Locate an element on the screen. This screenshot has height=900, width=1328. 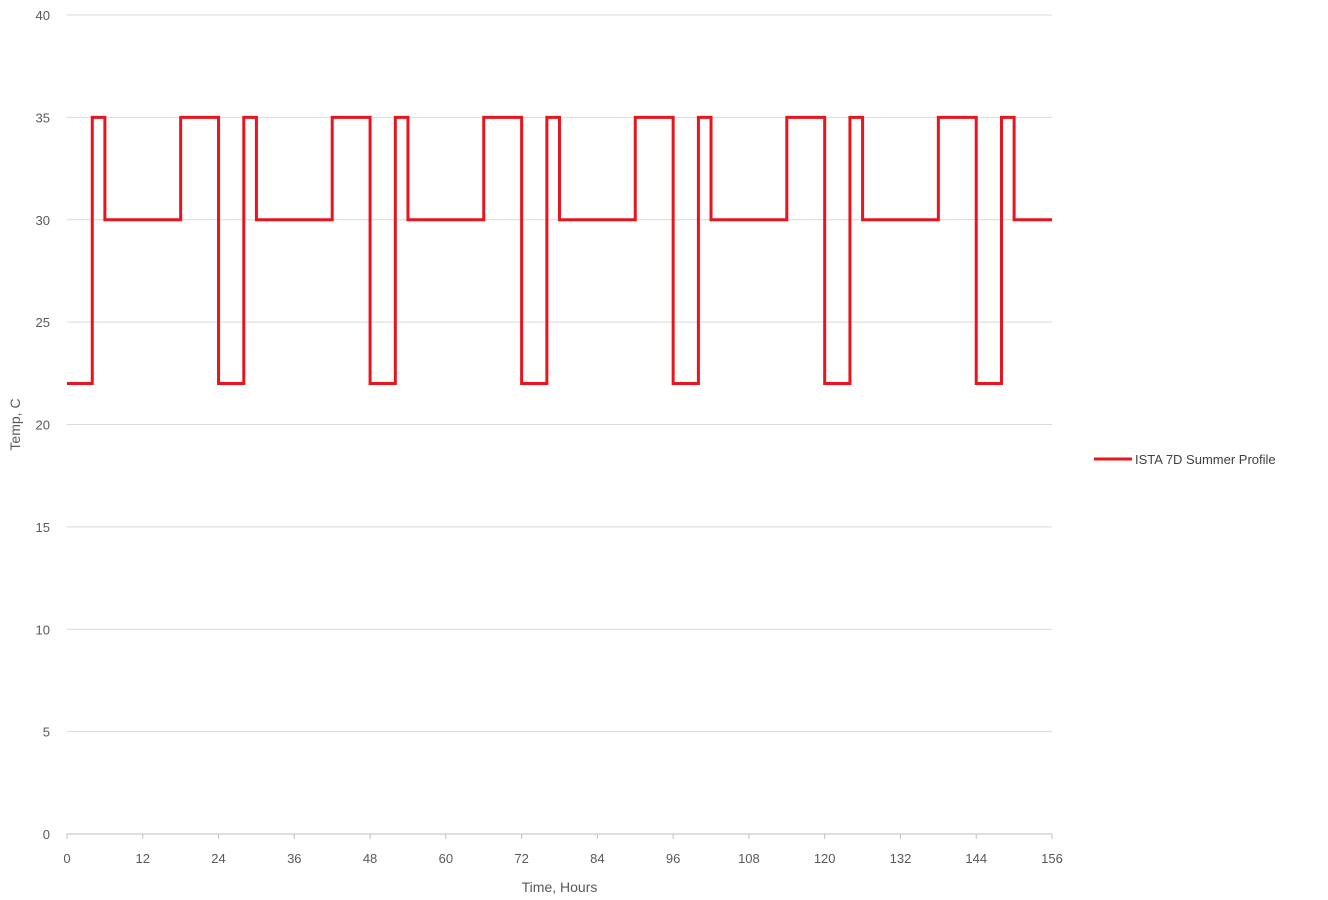
x-tick-label: 72 is located at coordinates (521, 858).